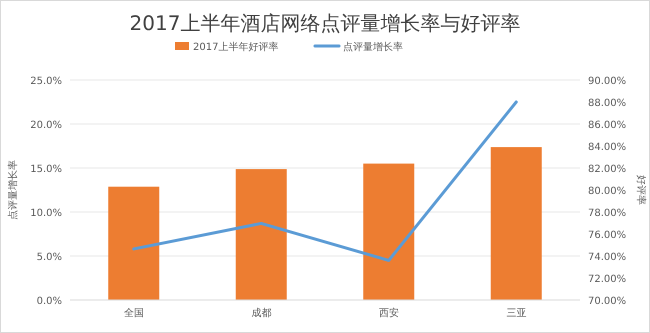  I want to click on y2-tick-label: 70.00%, so click(607, 301).